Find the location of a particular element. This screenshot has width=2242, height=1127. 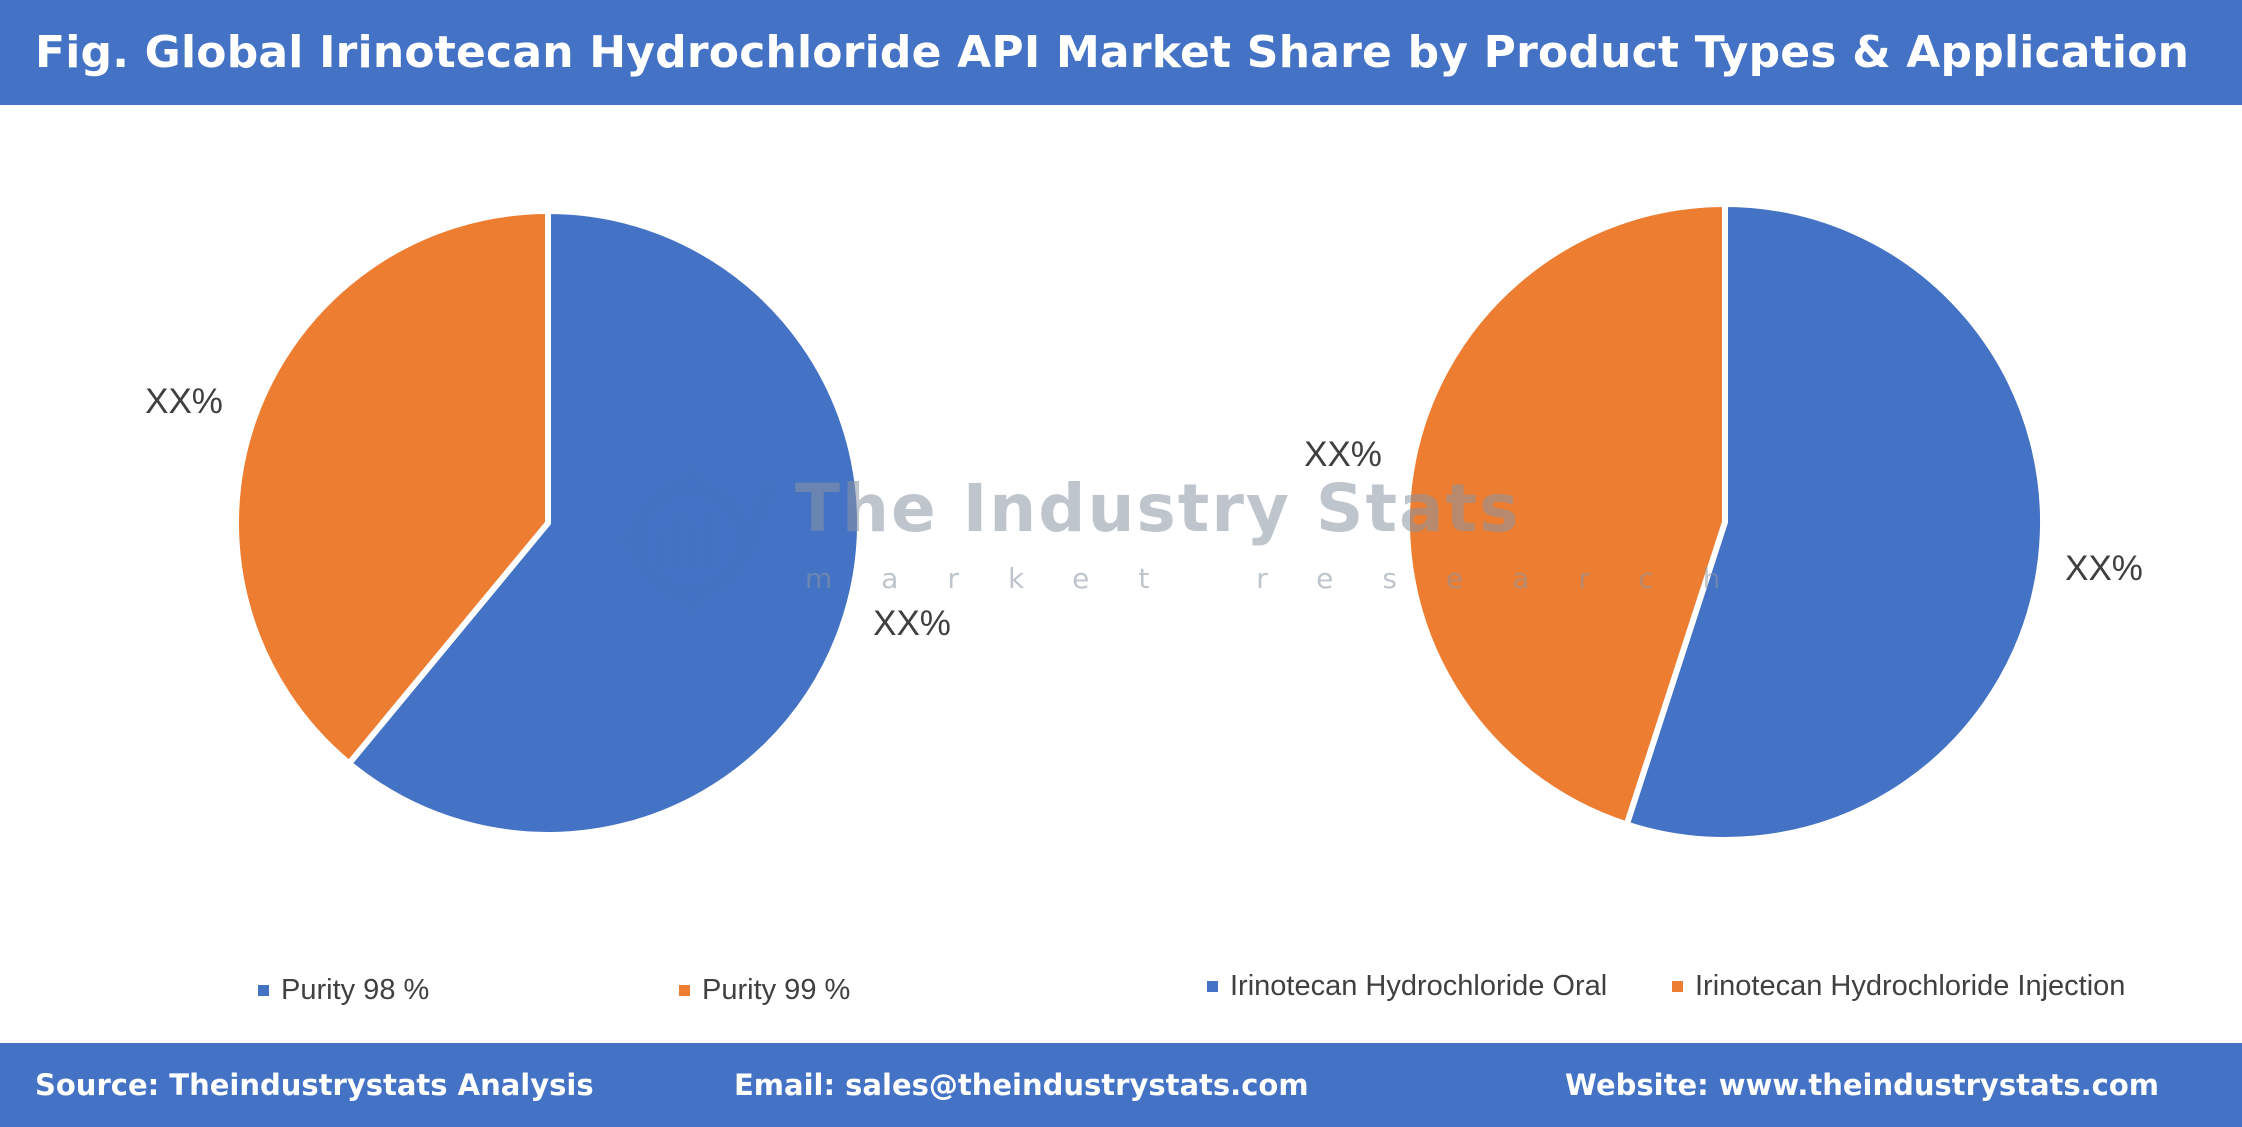

watermark: The Industry Stats market research is located at coordinates (1165, 542).